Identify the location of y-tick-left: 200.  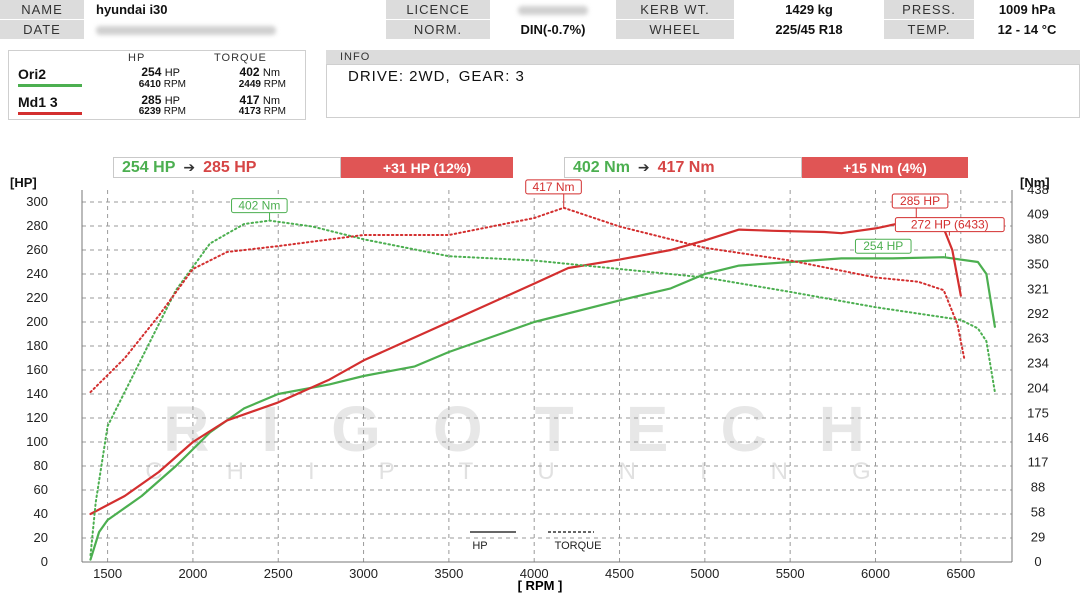
(37, 321).